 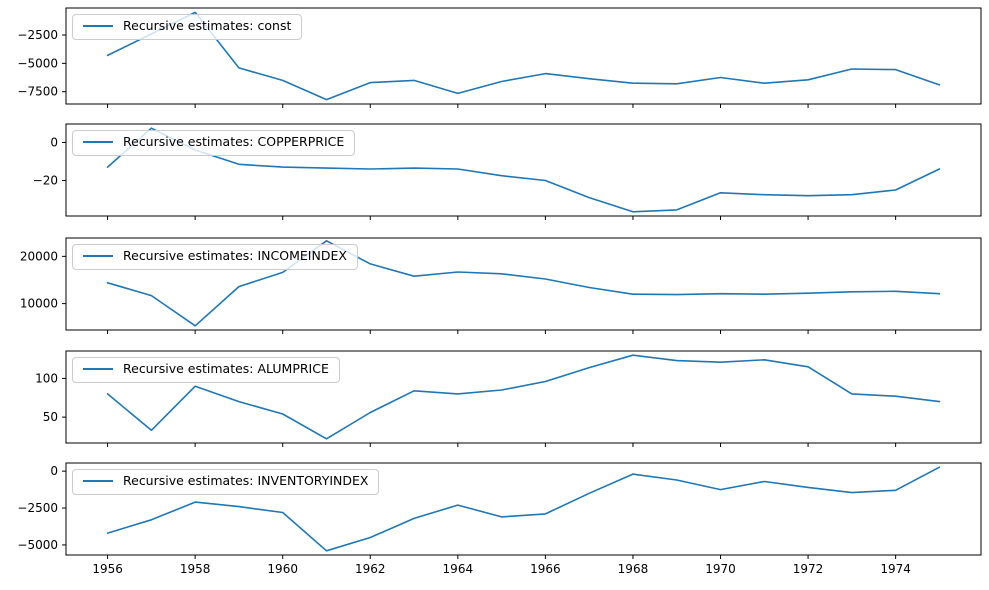 What do you see at coordinates (720, 569) in the screenshot?
I see `x-tick-label: 1970` at bounding box center [720, 569].